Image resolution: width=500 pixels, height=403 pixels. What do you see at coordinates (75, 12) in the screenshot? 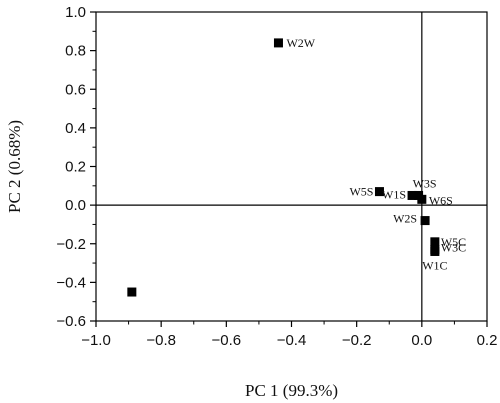
I see `y-tick-label: 1.0` at bounding box center [75, 12].